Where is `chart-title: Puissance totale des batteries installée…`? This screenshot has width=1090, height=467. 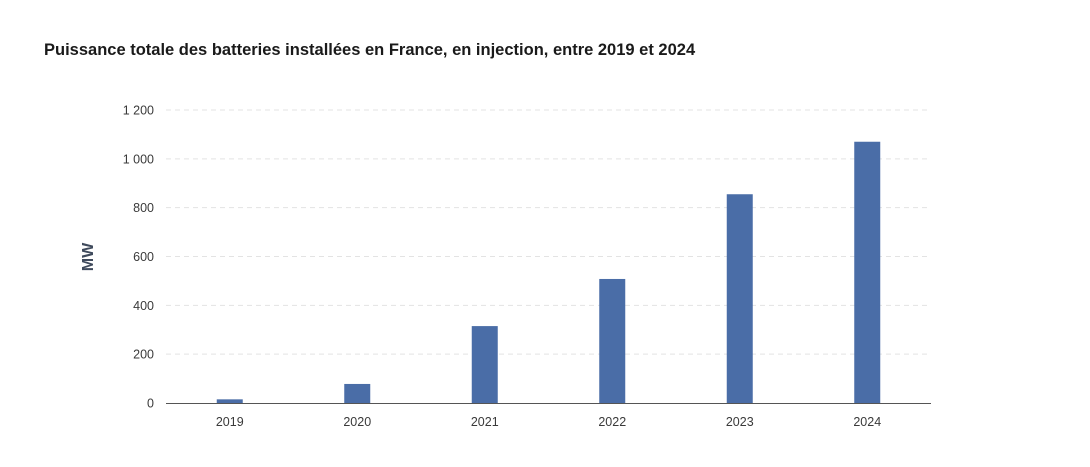
chart-title: Puissance totale des batteries installée… is located at coordinates (370, 50).